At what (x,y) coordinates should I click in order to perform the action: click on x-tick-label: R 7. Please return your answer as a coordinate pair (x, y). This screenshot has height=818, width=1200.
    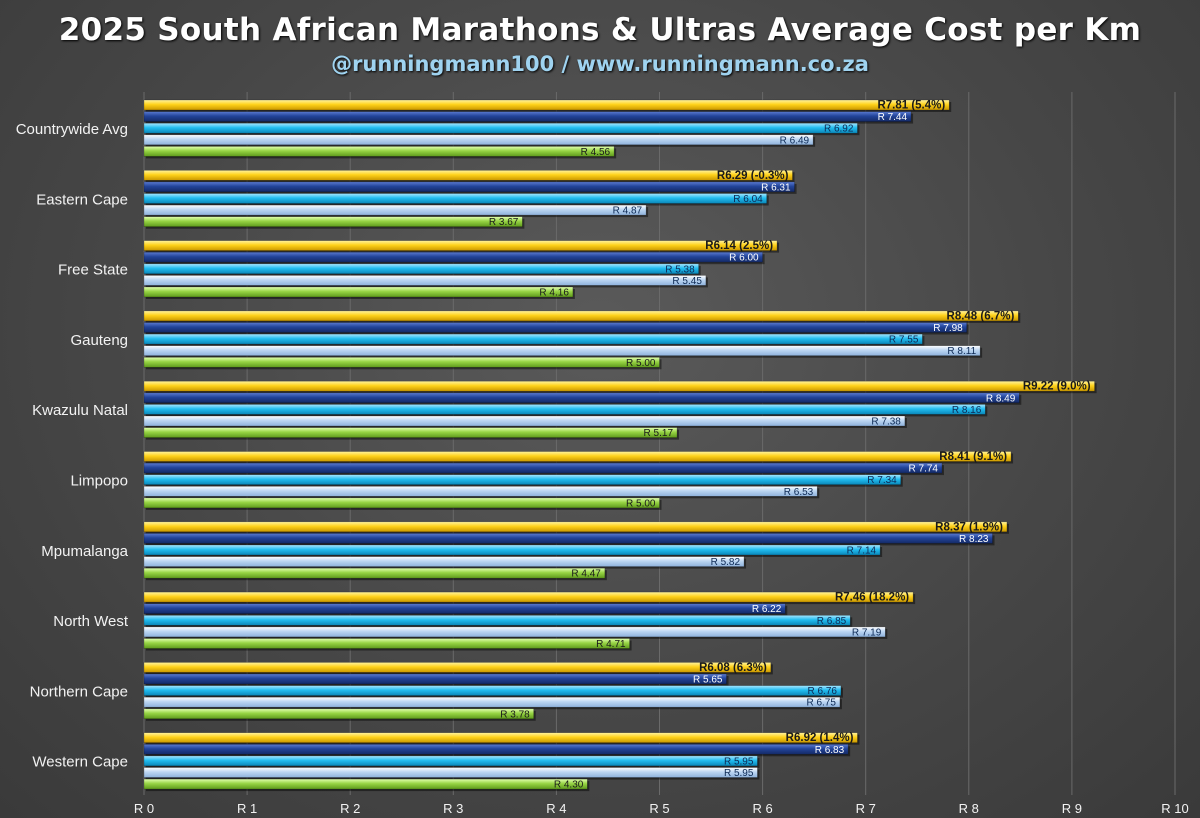
    Looking at the image, I should click on (866, 808).